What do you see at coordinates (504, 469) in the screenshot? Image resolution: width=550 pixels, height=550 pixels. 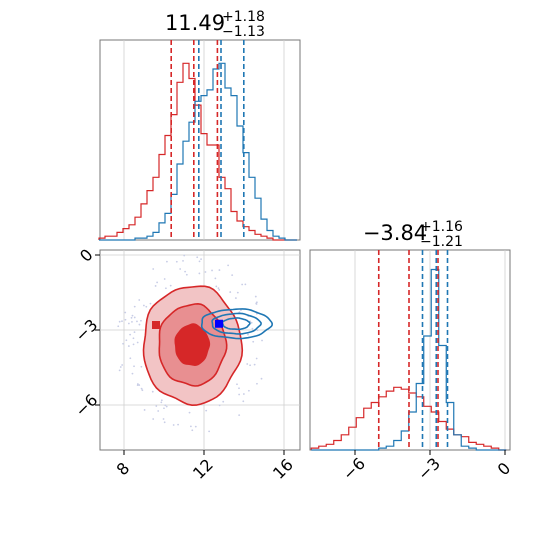 I see `hist-y-xtick-label: 0` at bounding box center [504, 469].